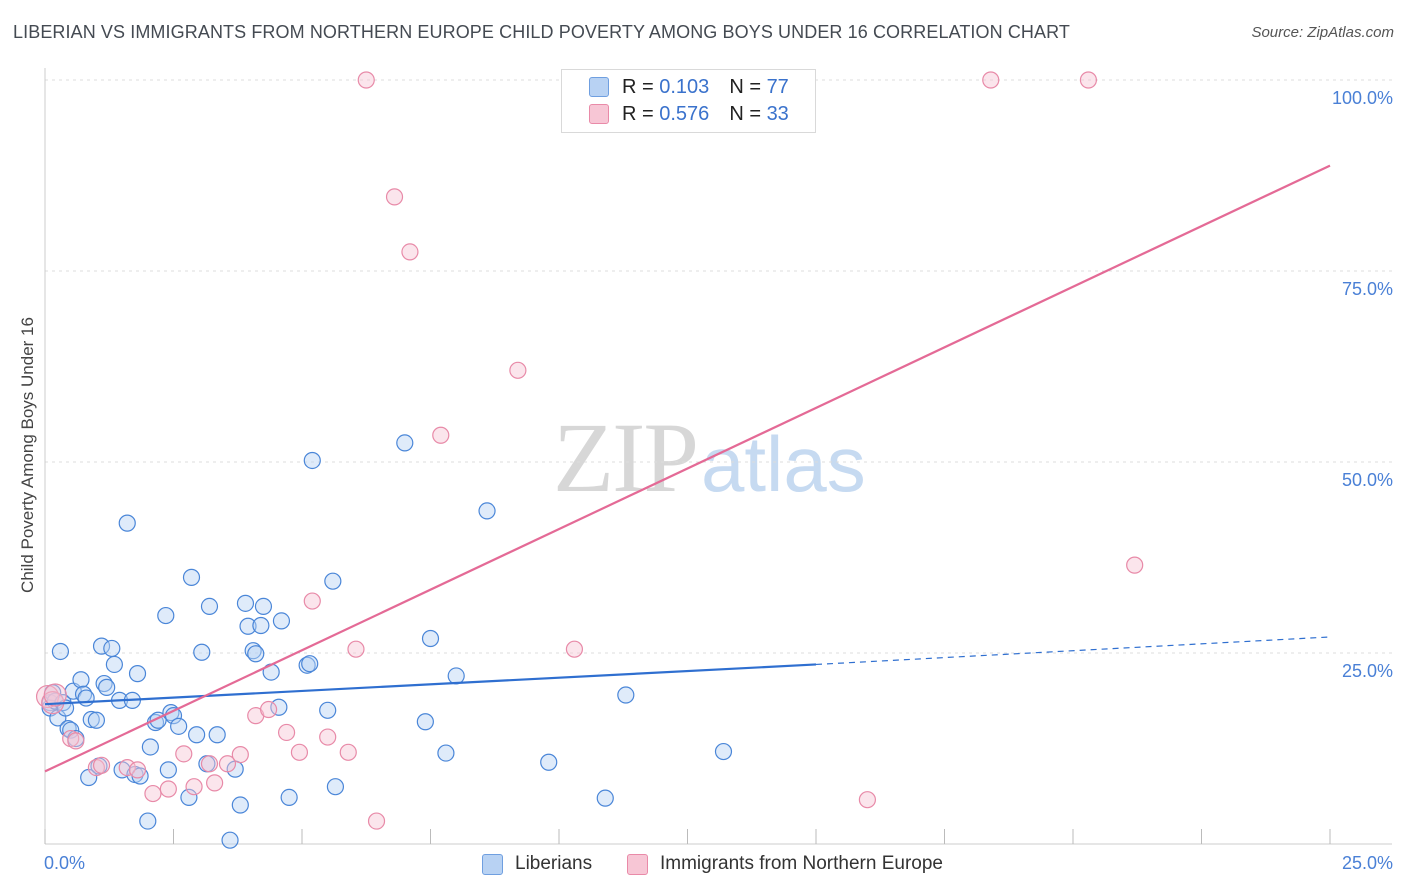 This screenshot has width=1406, height=892. What do you see at coordinates (684, 86) in the screenshot?
I see `legend-r-value-liberians: 0.103` at bounding box center [684, 86].